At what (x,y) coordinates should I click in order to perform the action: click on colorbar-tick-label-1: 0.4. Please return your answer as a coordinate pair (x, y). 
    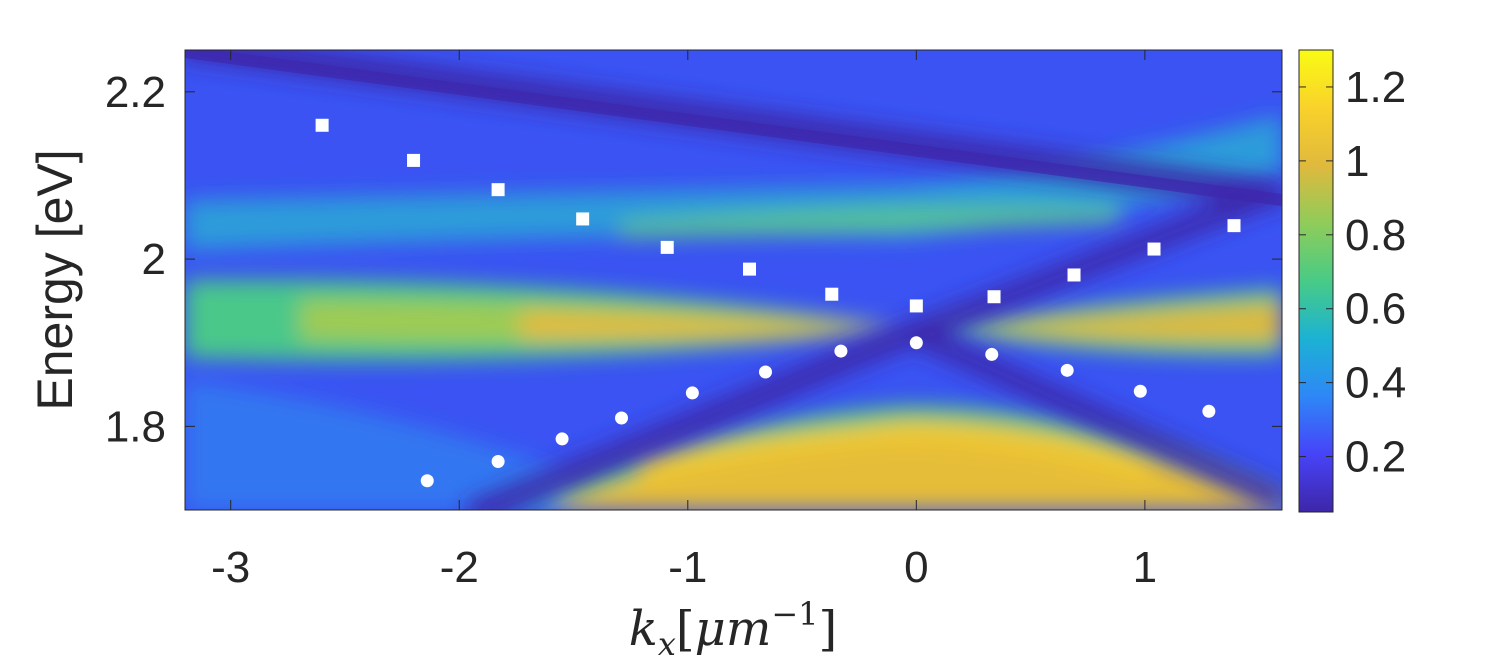
    Looking at the image, I should click on (1375, 383).